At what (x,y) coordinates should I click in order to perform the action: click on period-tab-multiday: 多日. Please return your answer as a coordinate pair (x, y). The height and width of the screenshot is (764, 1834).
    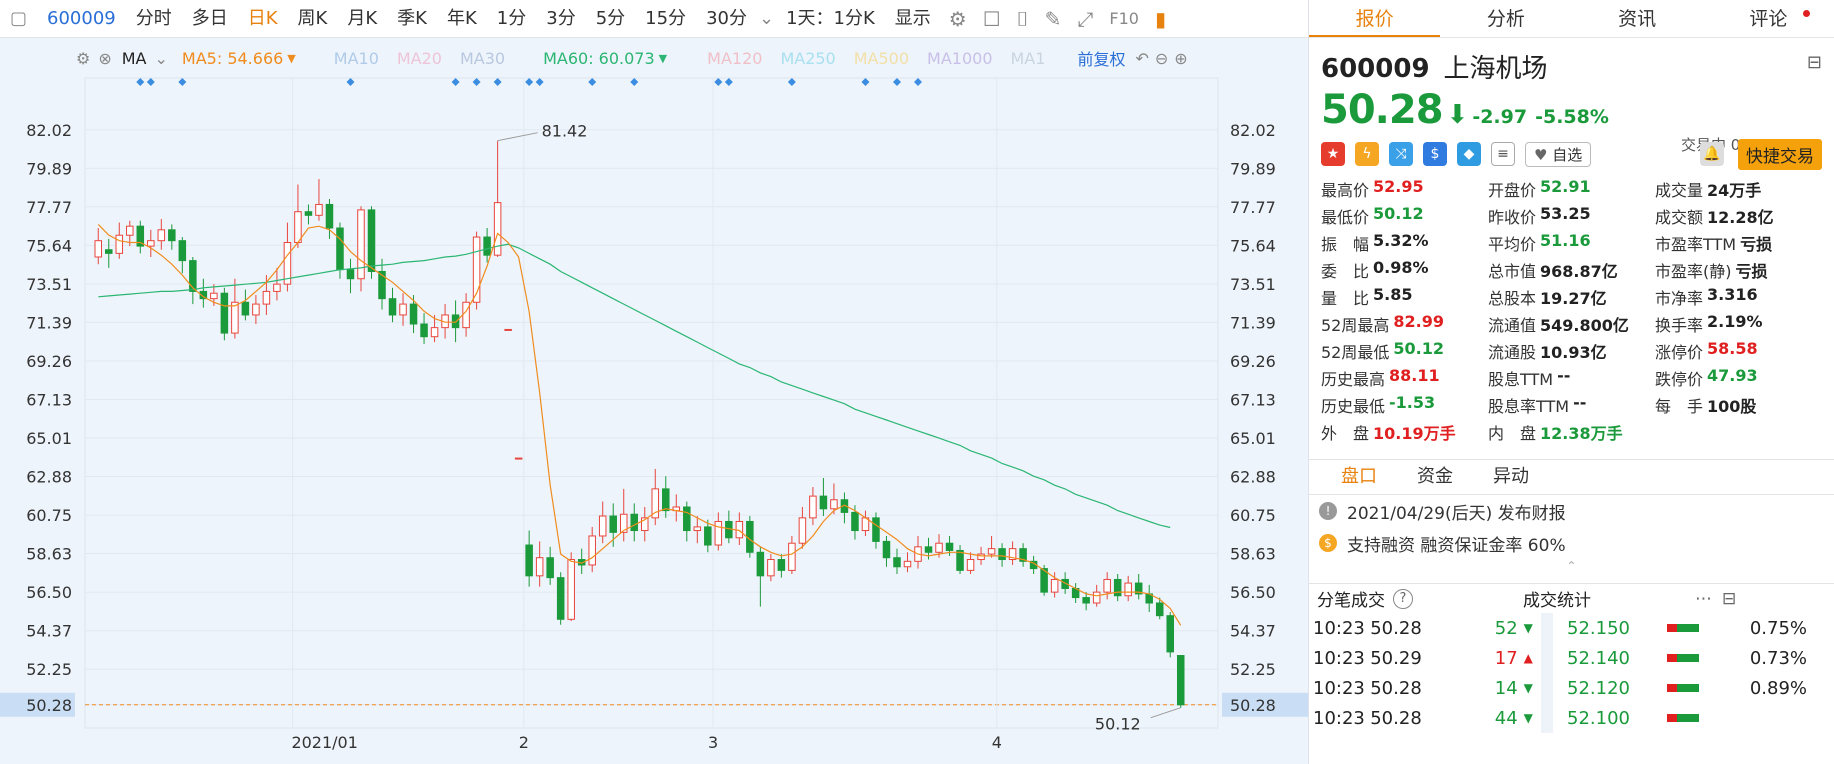
    Looking at the image, I should click on (209, 18).